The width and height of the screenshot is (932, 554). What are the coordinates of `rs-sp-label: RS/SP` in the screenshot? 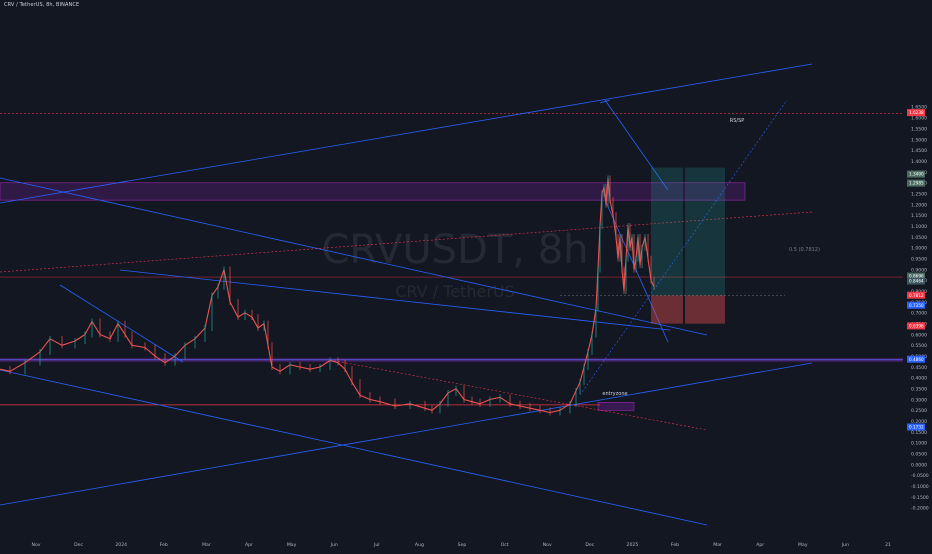 It's located at (737, 121).